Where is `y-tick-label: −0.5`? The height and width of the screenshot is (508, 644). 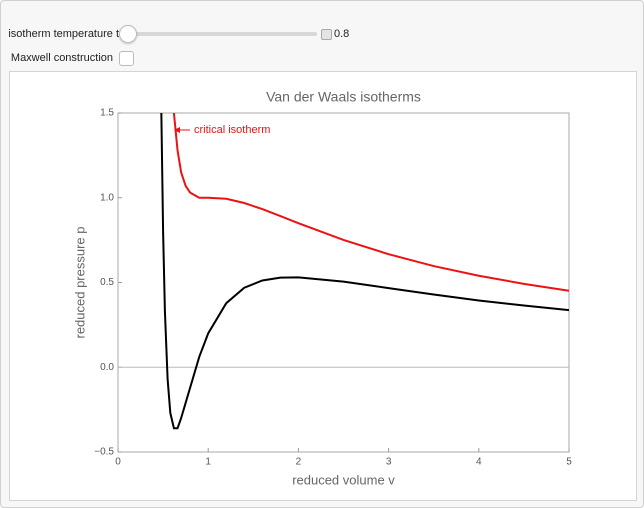 y-tick-label: −0.5 is located at coordinates (104, 452).